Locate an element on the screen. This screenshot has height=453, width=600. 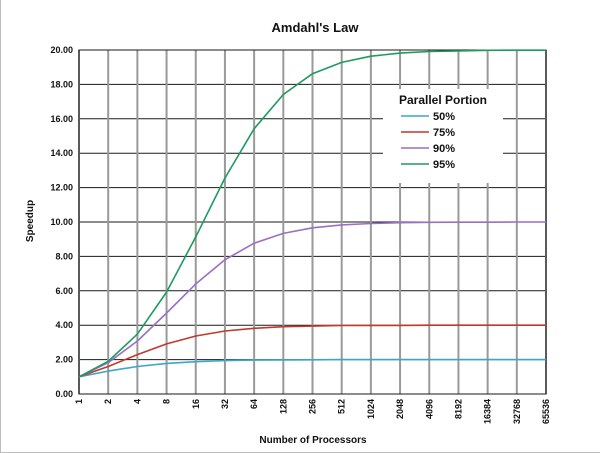
x-axis-label: Number of Processors is located at coordinates (313, 440).